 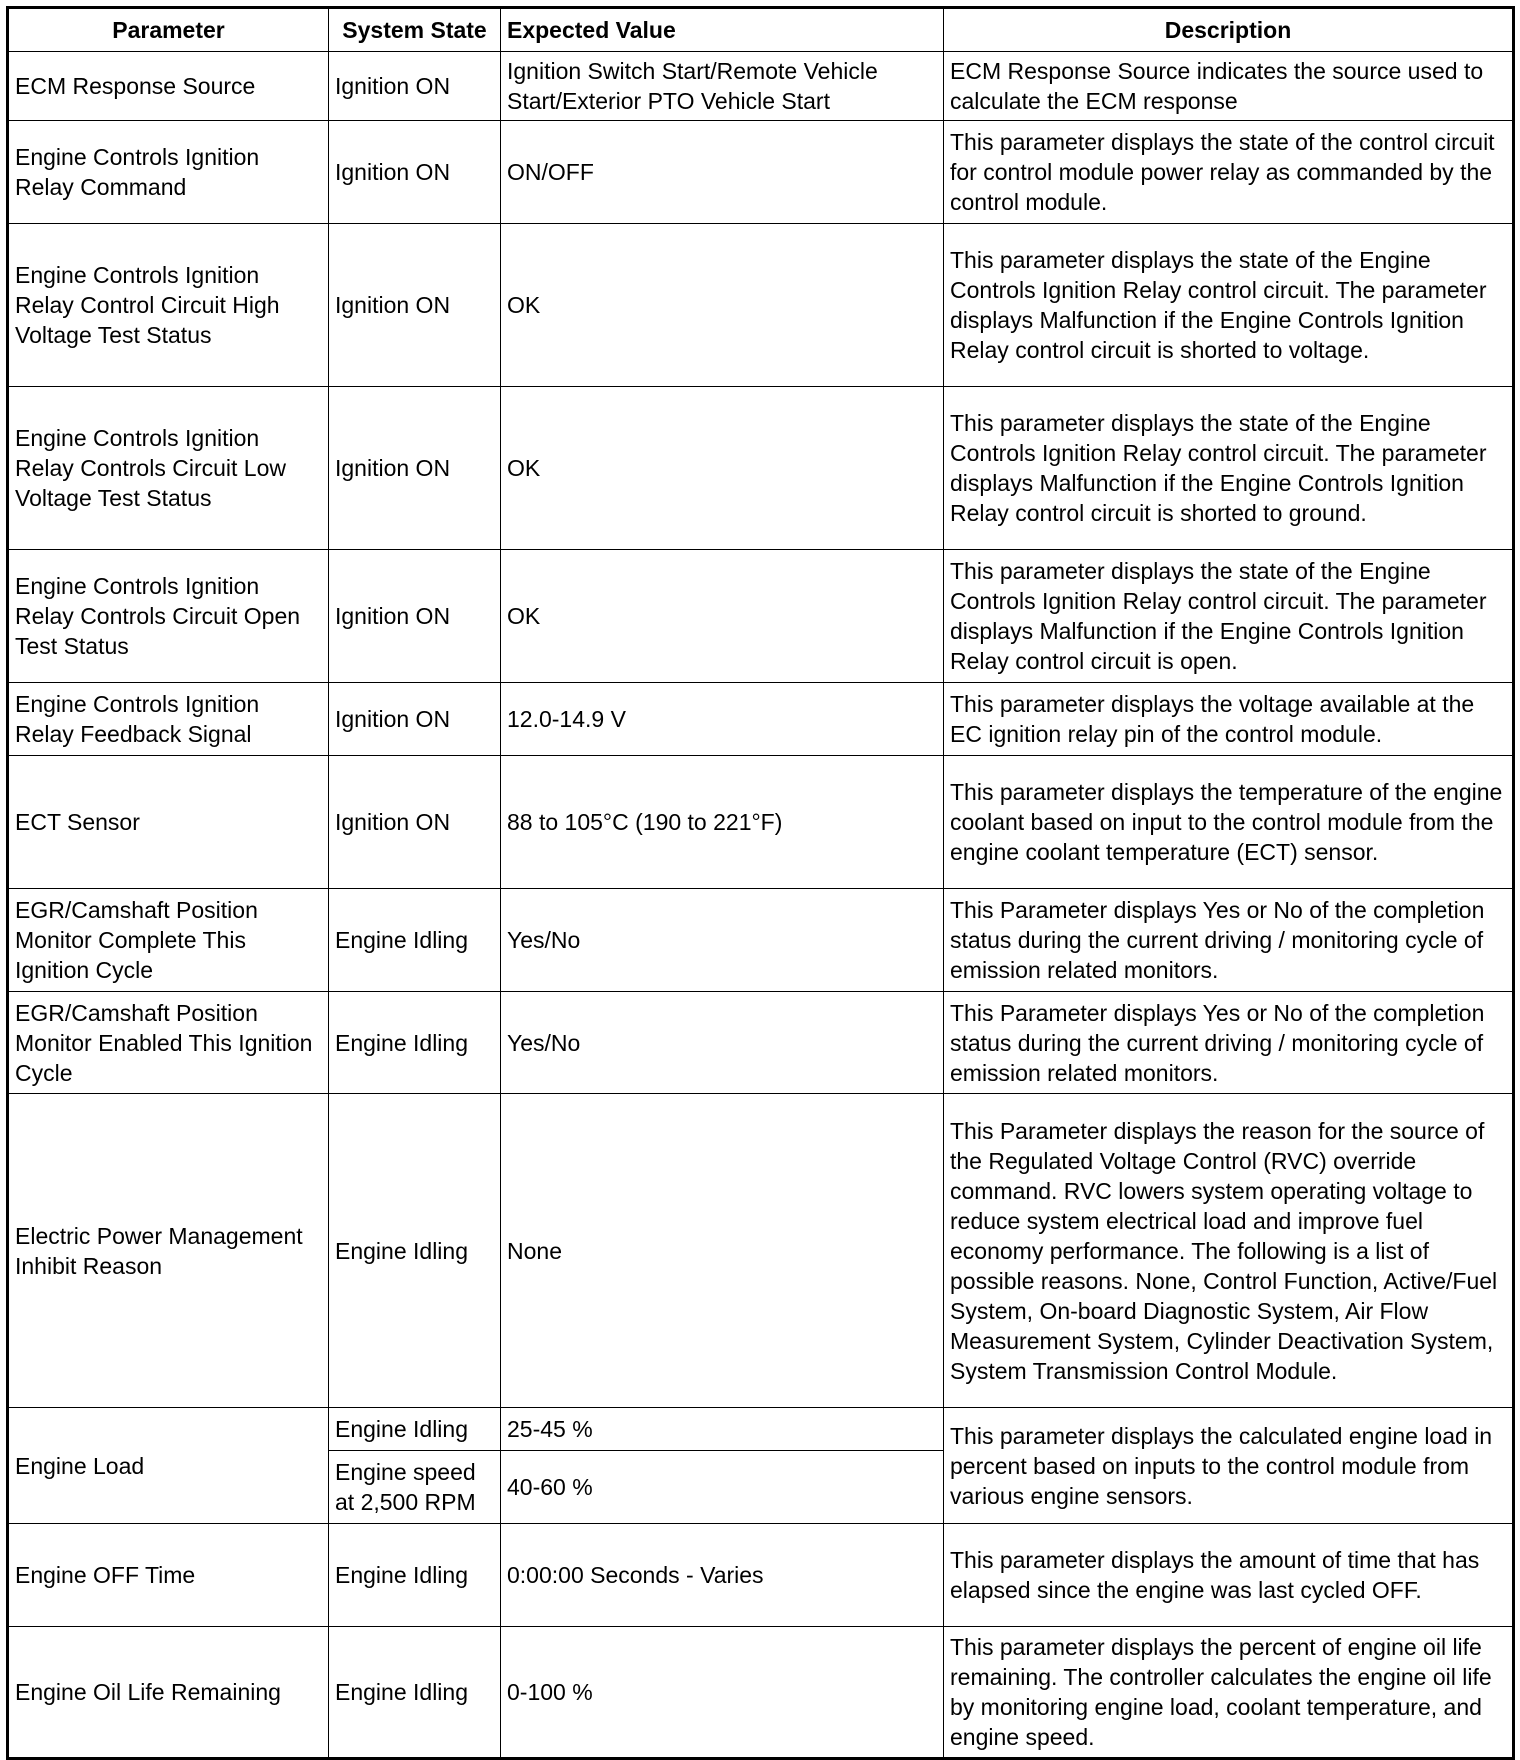 I want to click on expected-value-cell: None, so click(x=722, y=1250).